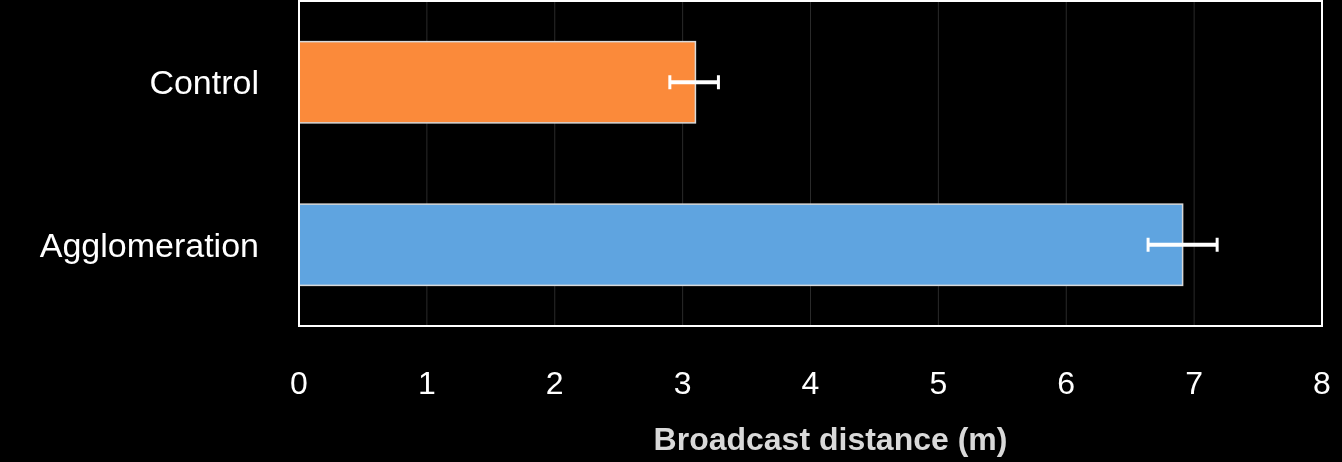  I want to click on x-axis-title: Broadcast distance (m), so click(830, 439).